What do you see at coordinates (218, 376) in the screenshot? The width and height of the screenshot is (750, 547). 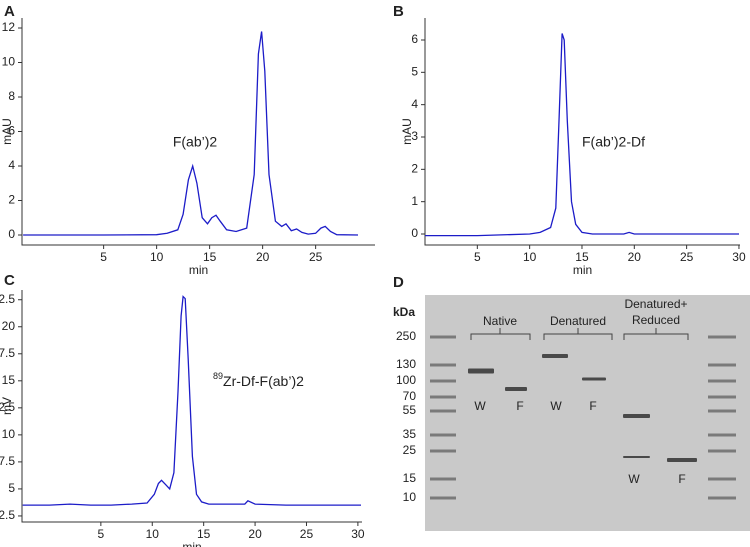 I see `isotope-superscript: 89` at bounding box center [218, 376].